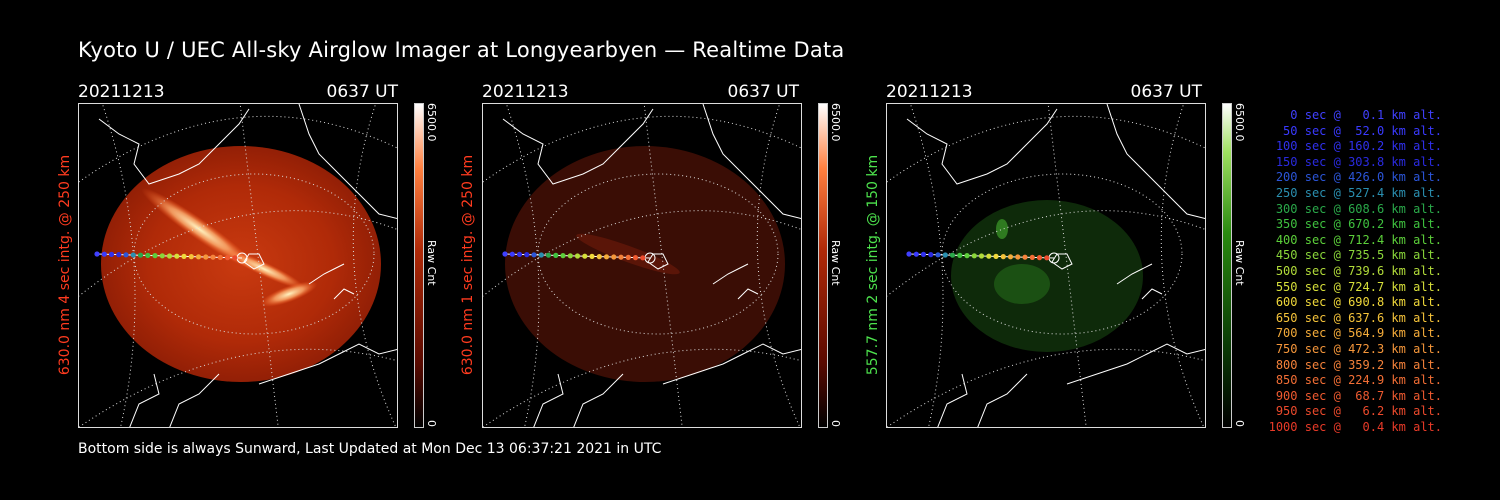 Image resolution: width=1500 pixels, height=500 pixels. Describe the element at coordinates (1358, 161) in the screenshot. I see `legend-row: 150 sec @ 303.8 km alt.` at that location.